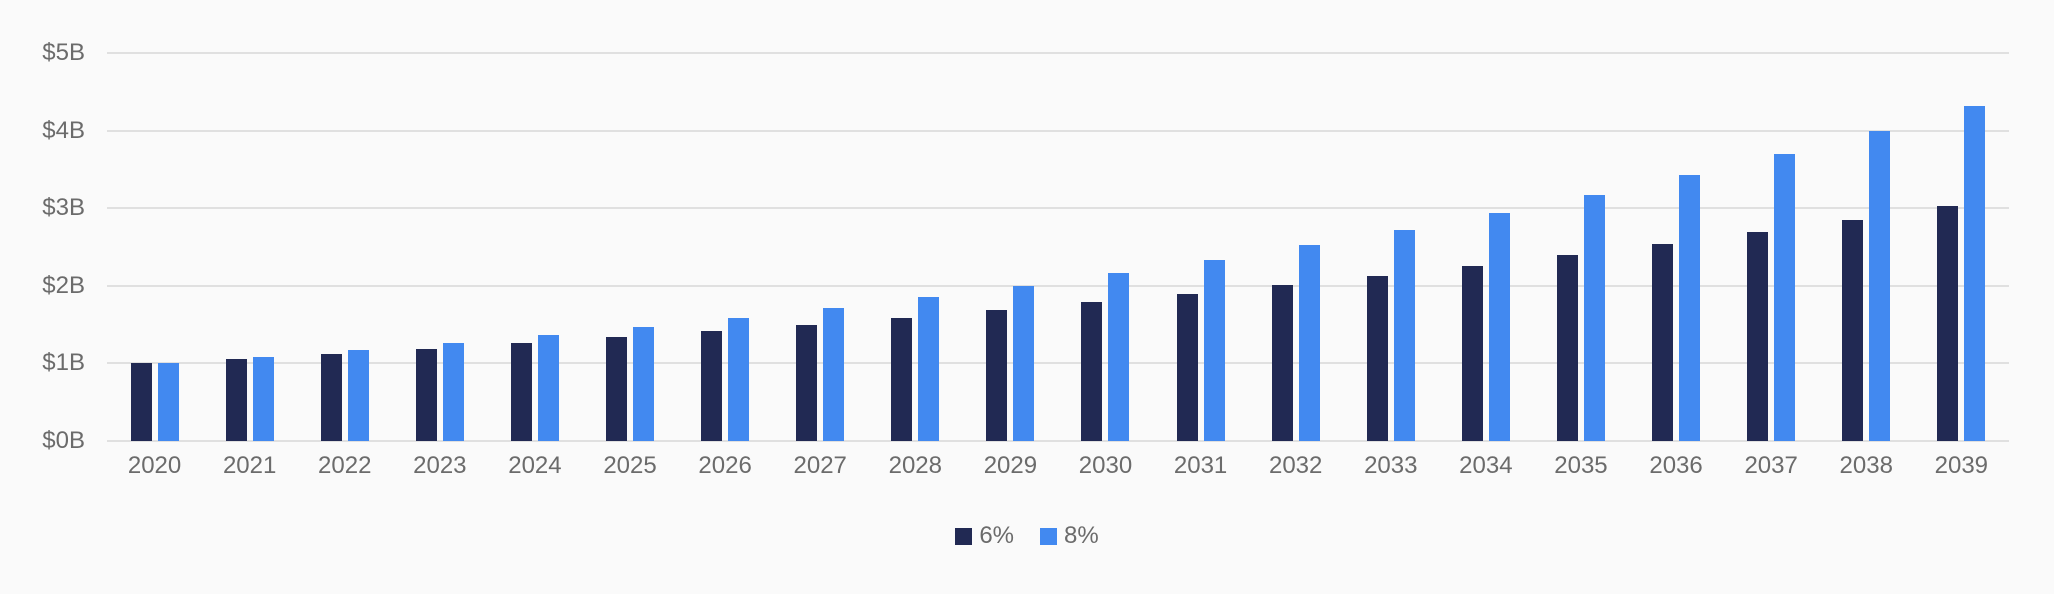  Describe the element at coordinates (725, 247) in the screenshot. I see `bar-group-2026` at that location.